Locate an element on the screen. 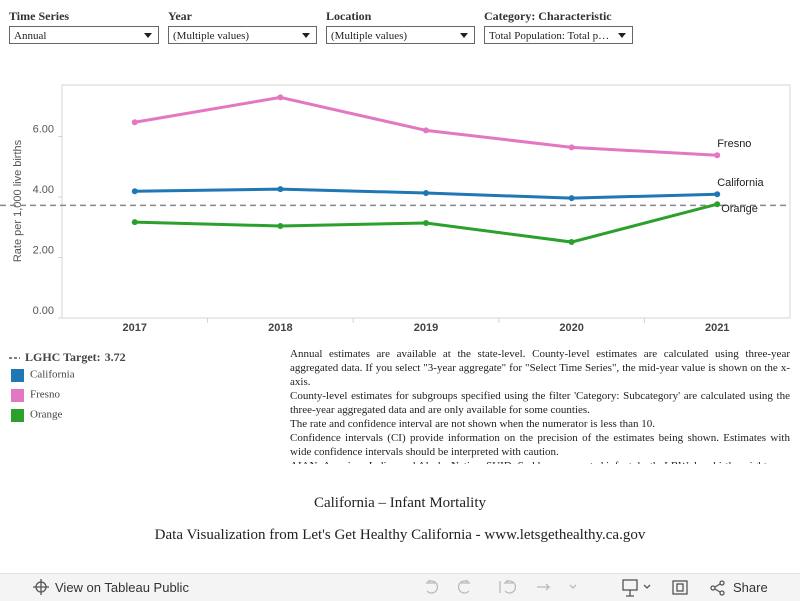 This screenshot has height=601, width=800. x-tick-label: 2021 is located at coordinates (717, 328).